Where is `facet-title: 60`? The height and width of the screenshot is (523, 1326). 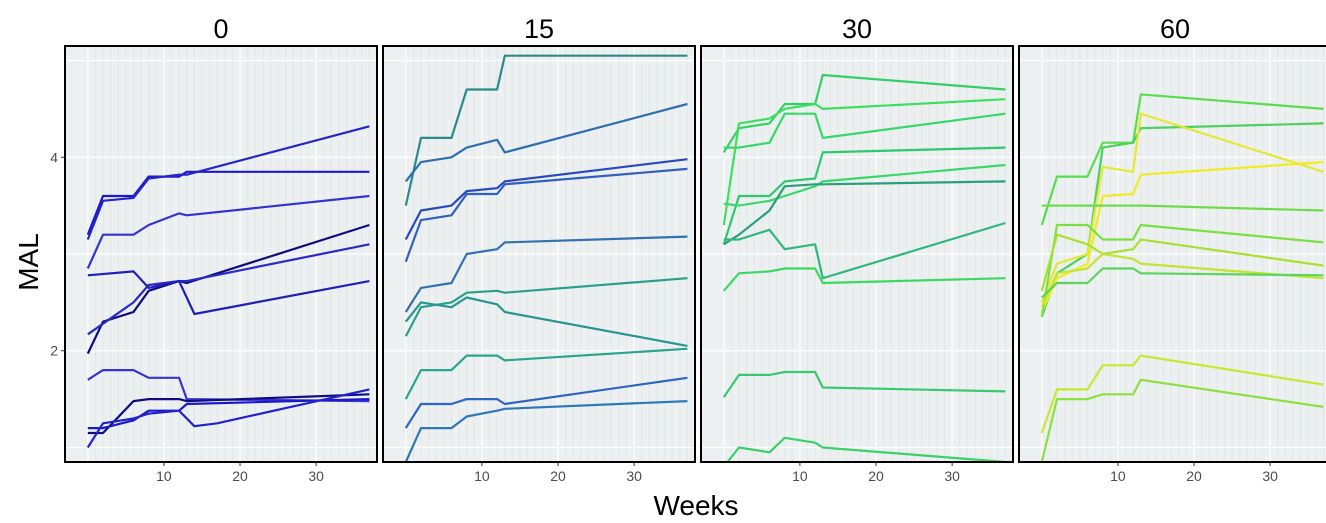
facet-title: 60 is located at coordinates (1175, 29).